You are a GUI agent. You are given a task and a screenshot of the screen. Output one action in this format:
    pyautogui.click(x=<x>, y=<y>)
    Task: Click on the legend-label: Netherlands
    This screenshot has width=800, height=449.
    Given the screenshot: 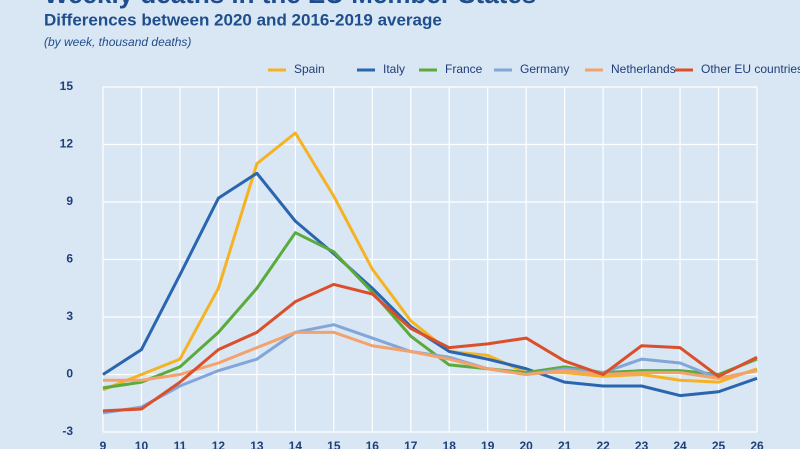 What is the action you would take?
    pyautogui.click(x=643, y=69)
    